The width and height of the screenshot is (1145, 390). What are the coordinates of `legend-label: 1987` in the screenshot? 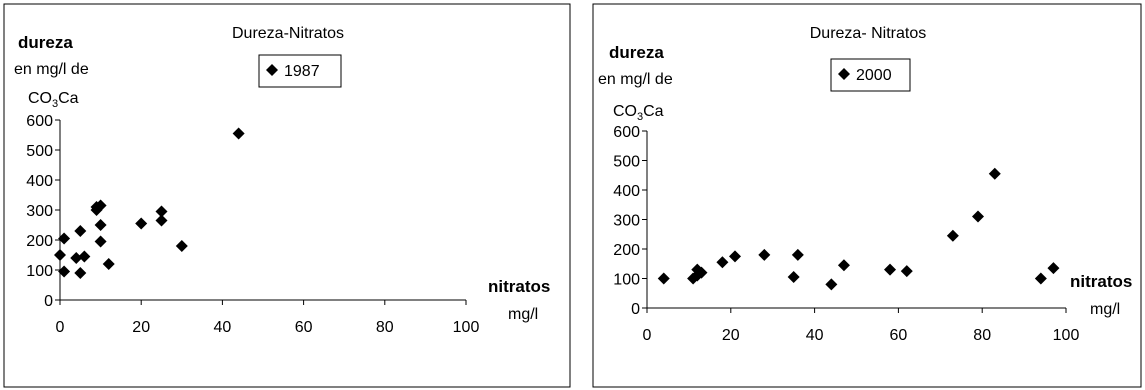 It's located at (302, 71).